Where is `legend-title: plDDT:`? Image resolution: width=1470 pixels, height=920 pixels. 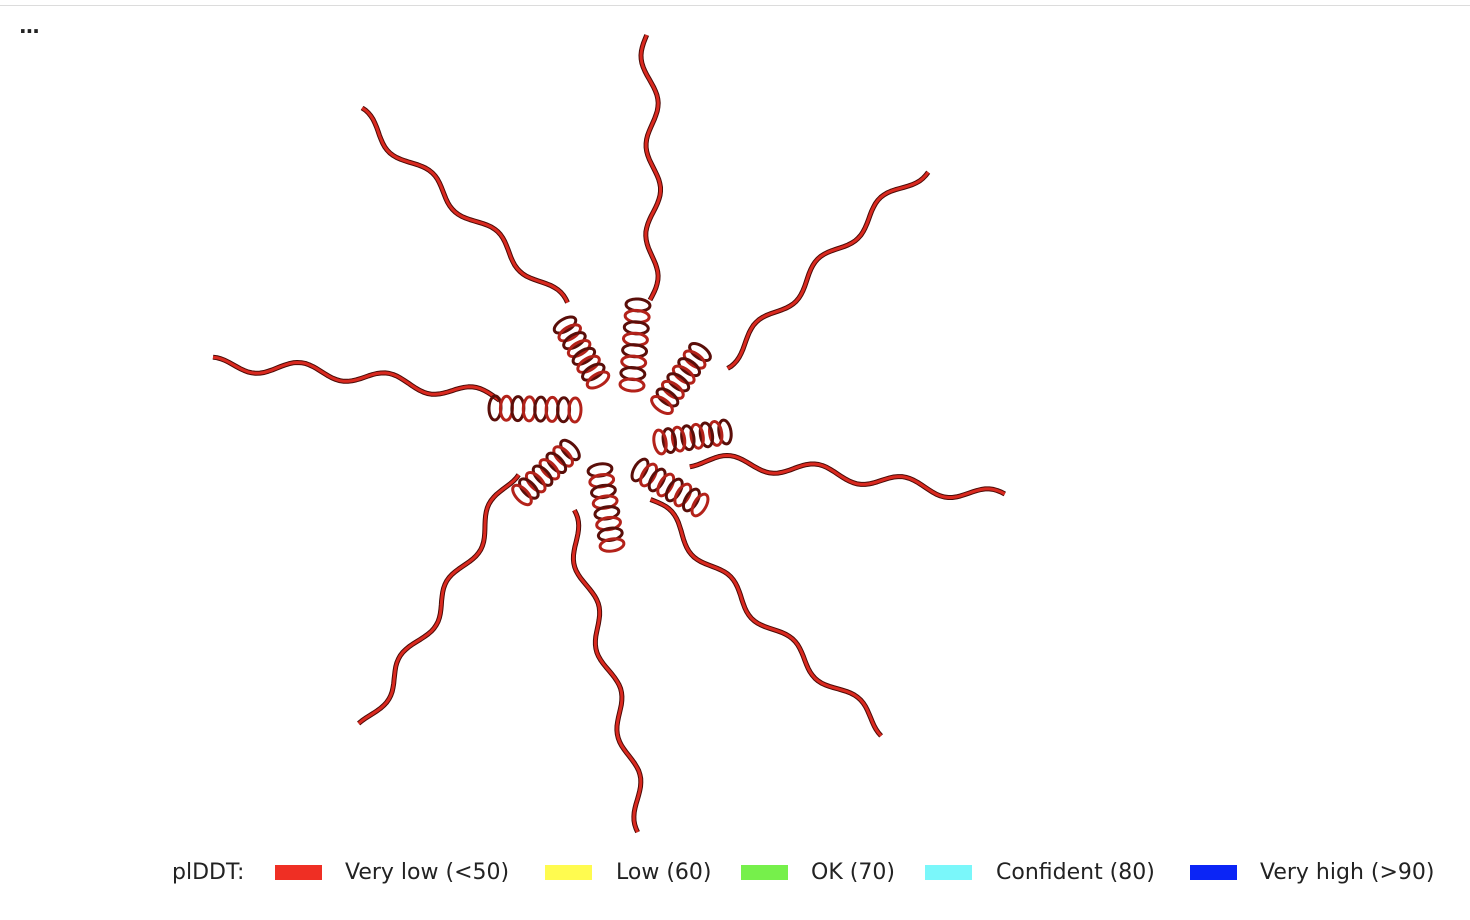 legend-title: plDDT: is located at coordinates (208, 872).